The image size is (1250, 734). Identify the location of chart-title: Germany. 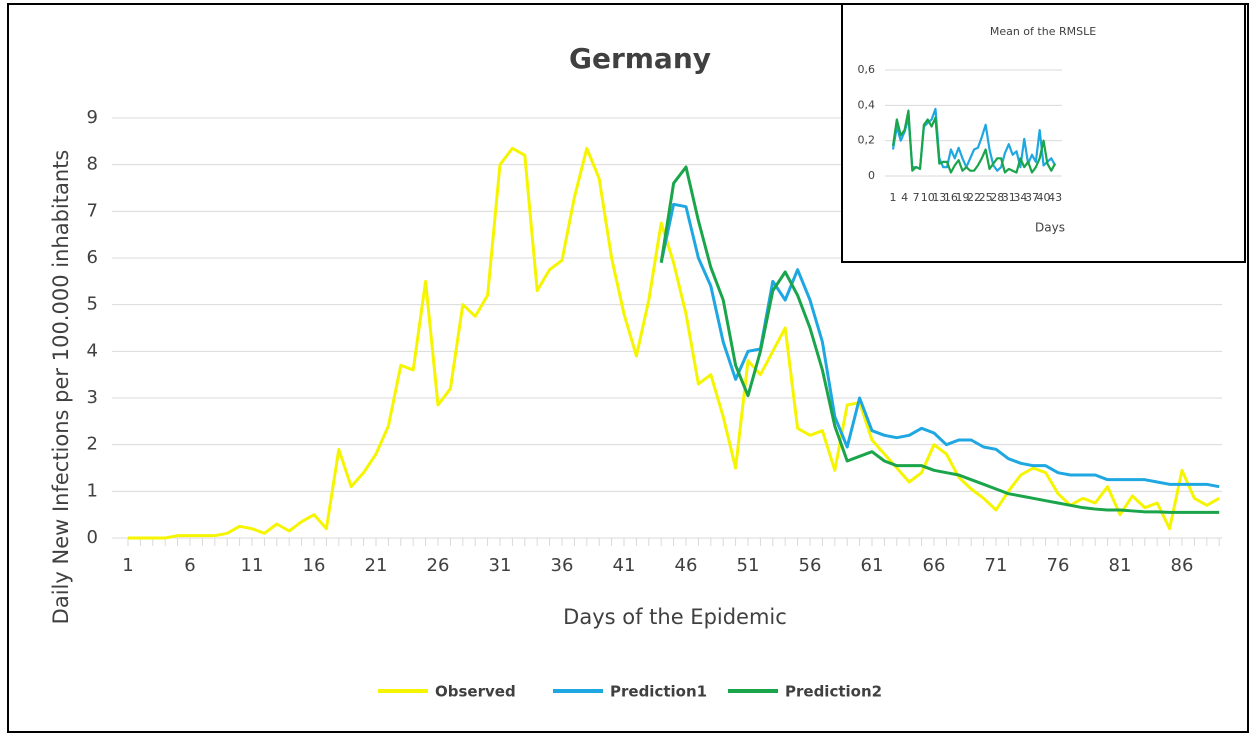
(640, 58).